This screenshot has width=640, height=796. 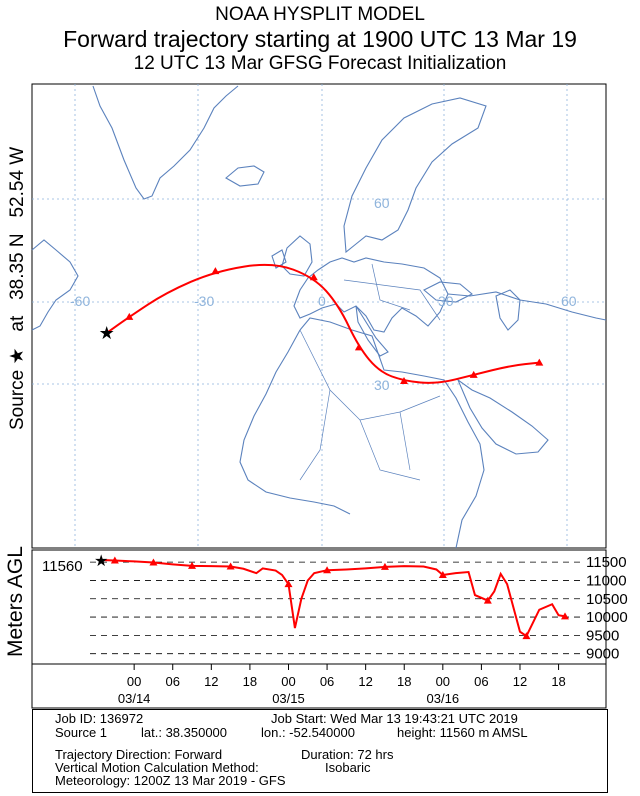 I want to click on europe-coast, so click(x=371, y=295).